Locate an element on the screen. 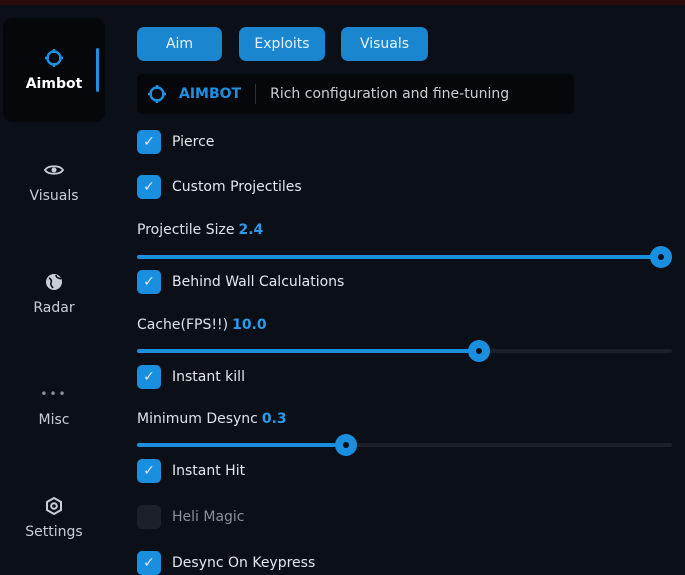 The height and width of the screenshot is (575, 685). checkbox-label: Pierce is located at coordinates (193, 142).